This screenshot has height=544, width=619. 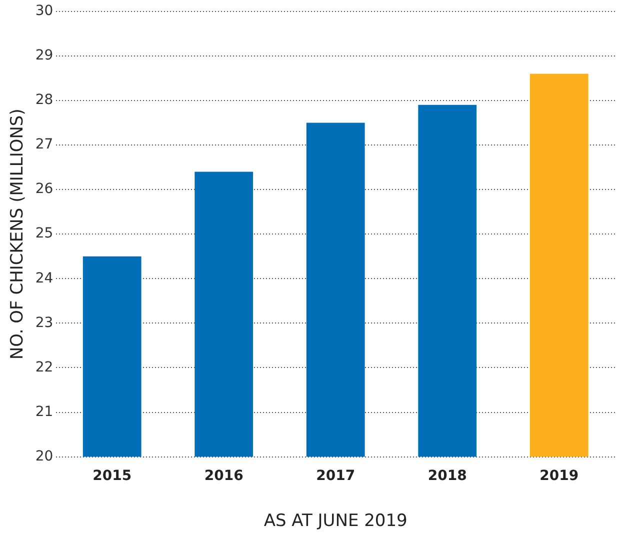 What do you see at coordinates (336, 476) in the screenshot?
I see `x-tick-label: 2017` at bounding box center [336, 476].